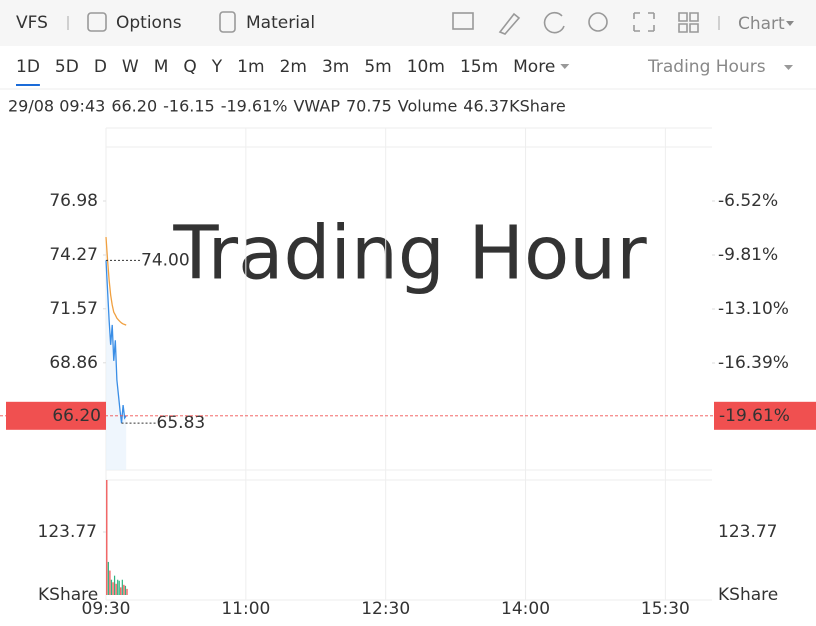  I want to click on settings-icon, so click(598, 22).